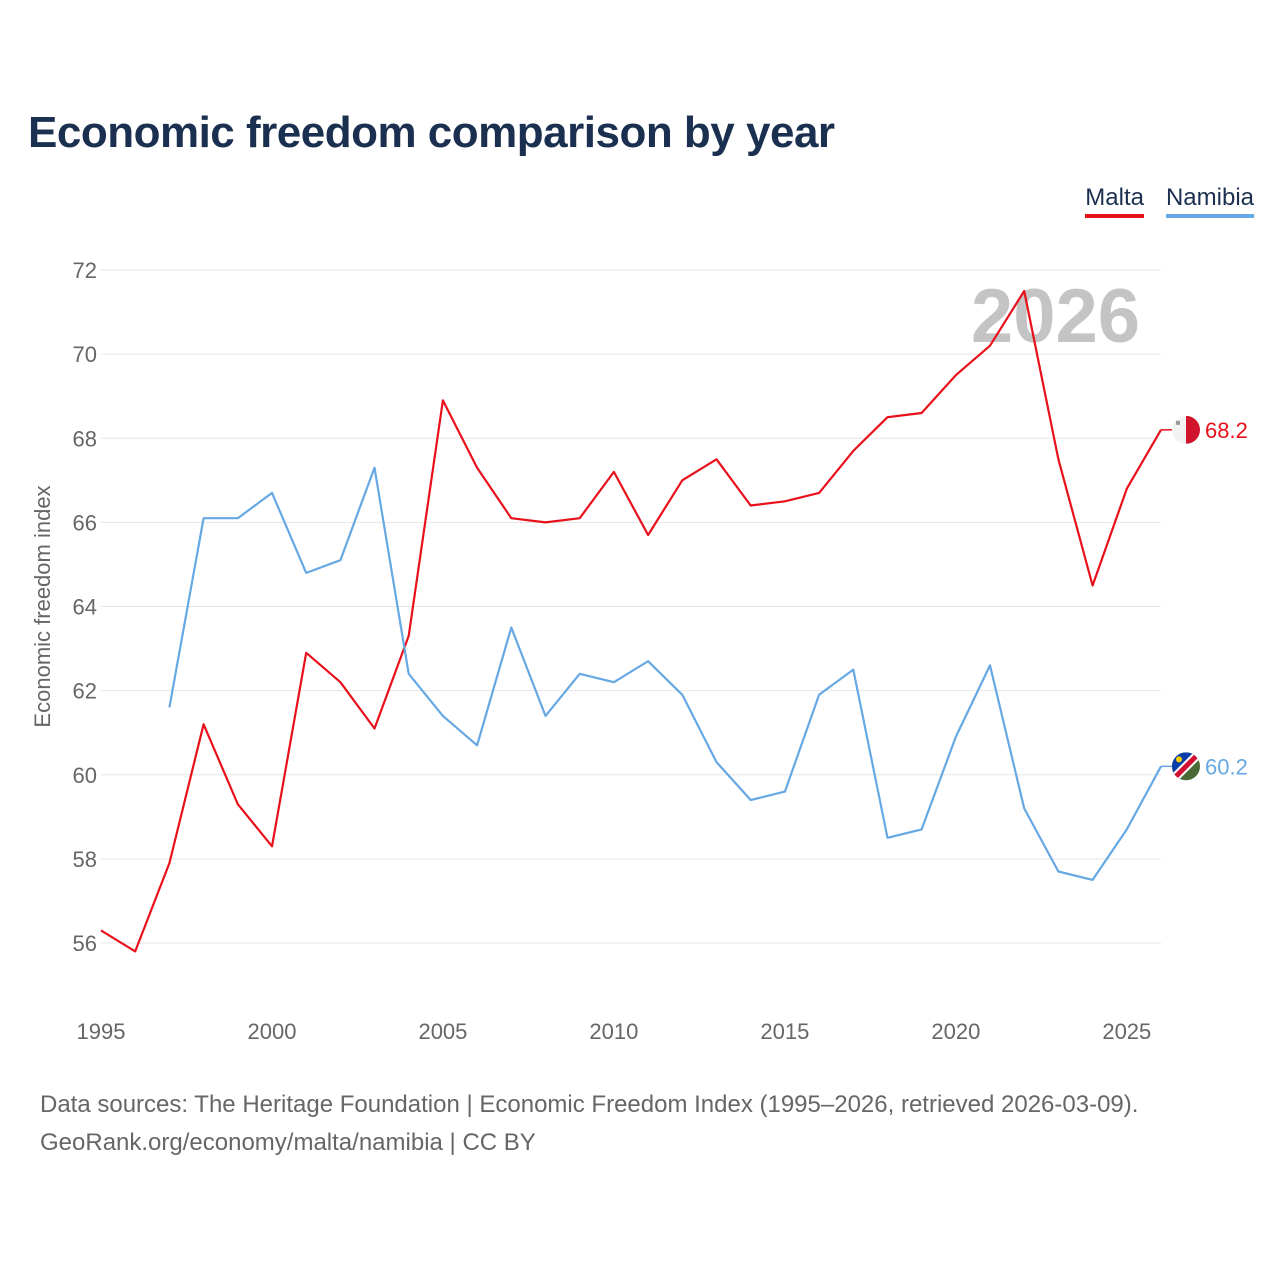 The image size is (1280, 1280). What do you see at coordinates (1226, 430) in the screenshot?
I see `end-value-label-malta: 68.2` at bounding box center [1226, 430].